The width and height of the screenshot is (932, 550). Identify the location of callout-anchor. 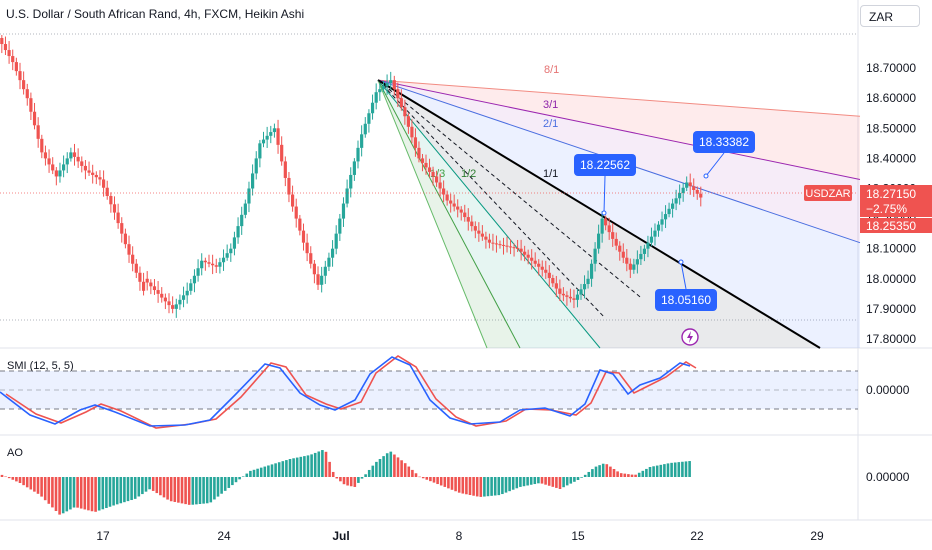
(706, 176).